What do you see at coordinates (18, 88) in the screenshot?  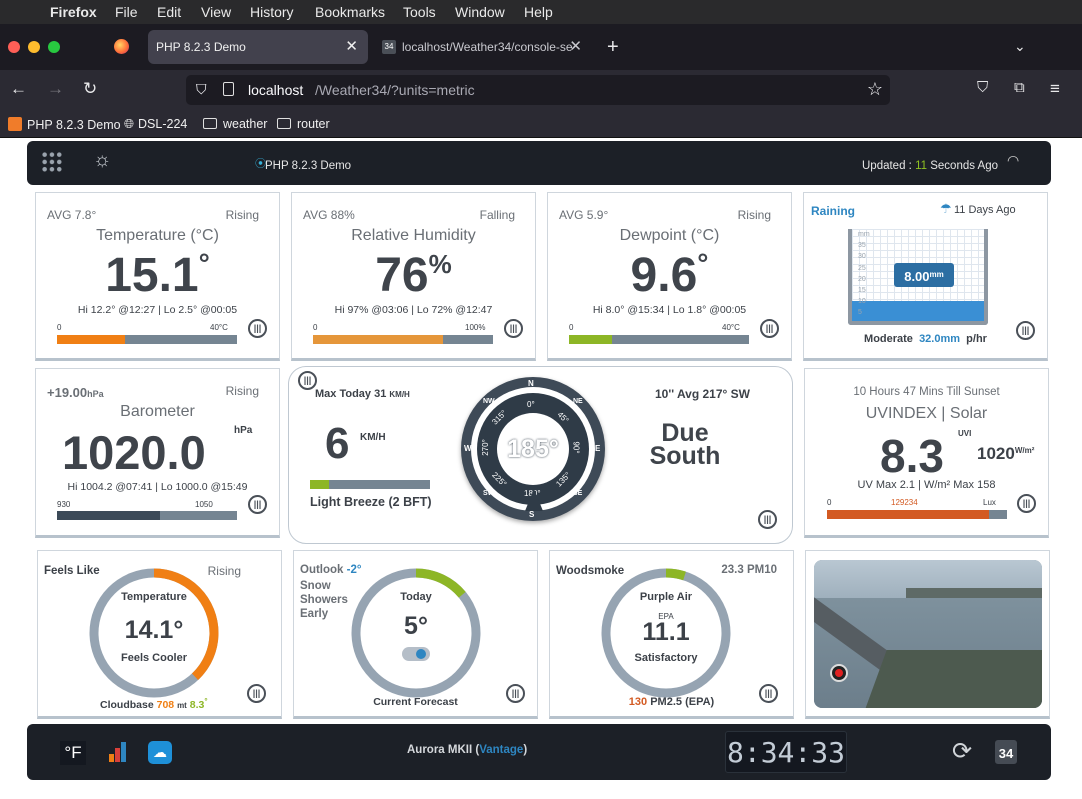 I see `back-icon: ←` at bounding box center [18, 88].